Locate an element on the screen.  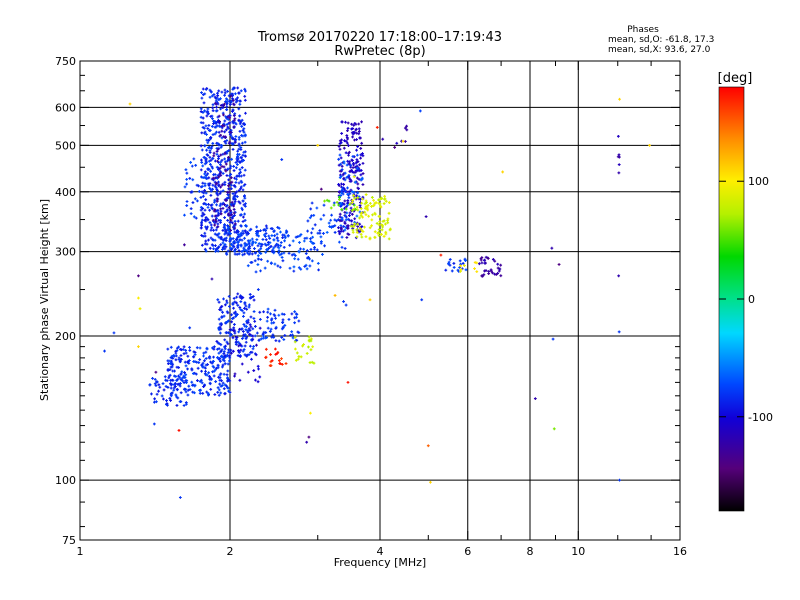
chart-title: Tromsø 20170220 17:18:00–17:19:43 is located at coordinates (379, 37).